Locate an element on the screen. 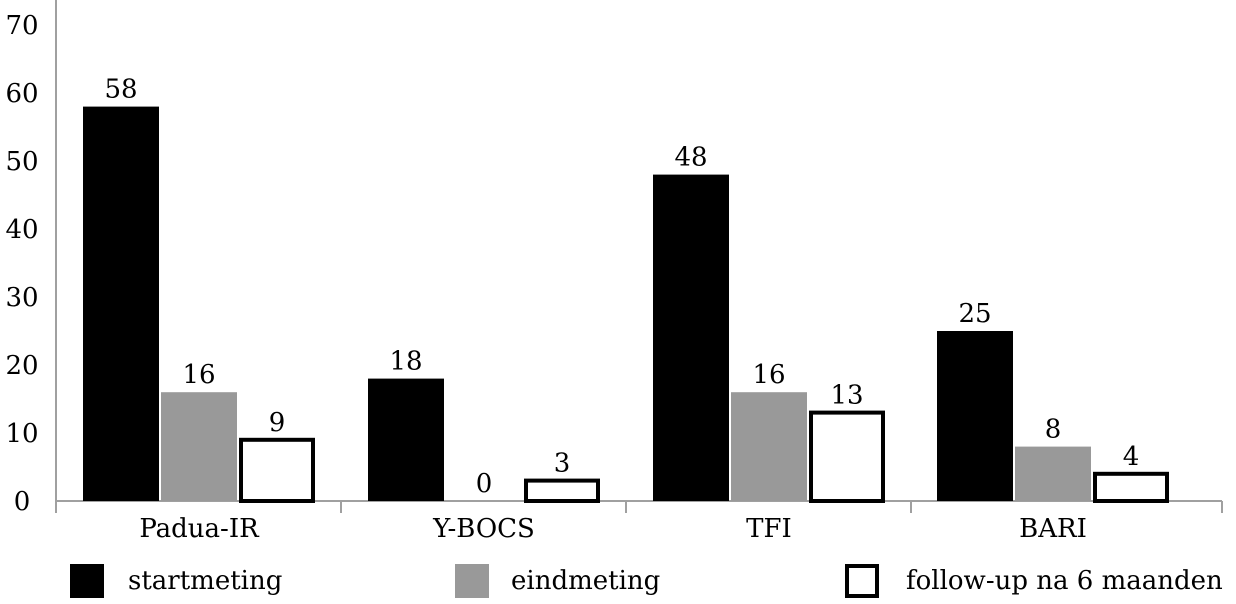 The height and width of the screenshot is (604, 1236). y-tick-label: 40 is located at coordinates (21, 230).